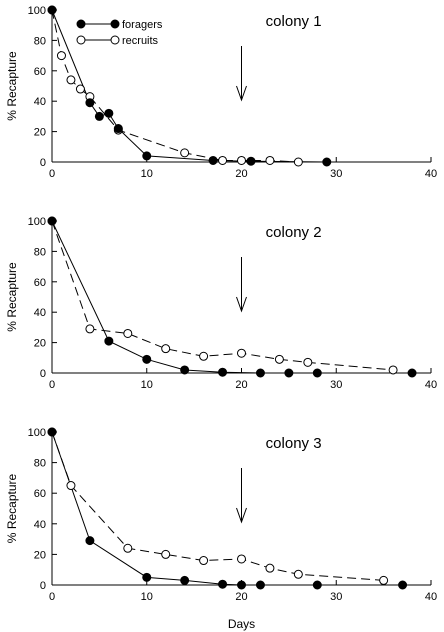  I want to click on legend-marker-foragers, so click(115, 24).